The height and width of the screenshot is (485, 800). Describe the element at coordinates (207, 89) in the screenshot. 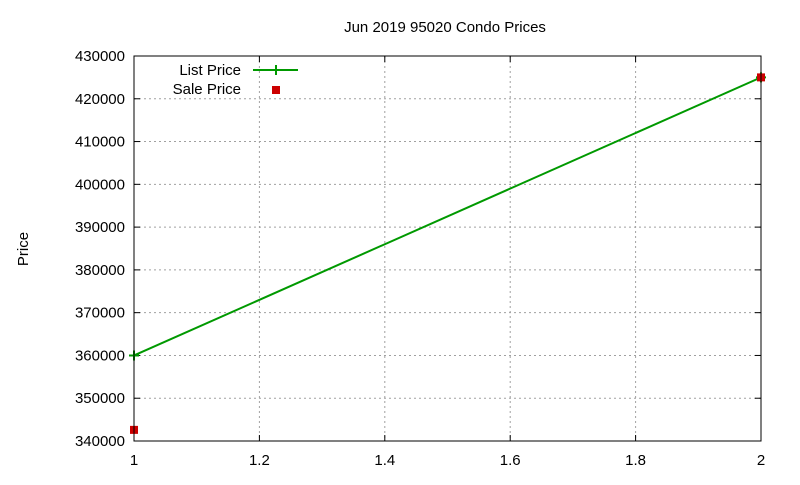

I see `legend-label-sale-price: Sale Price` at that location.